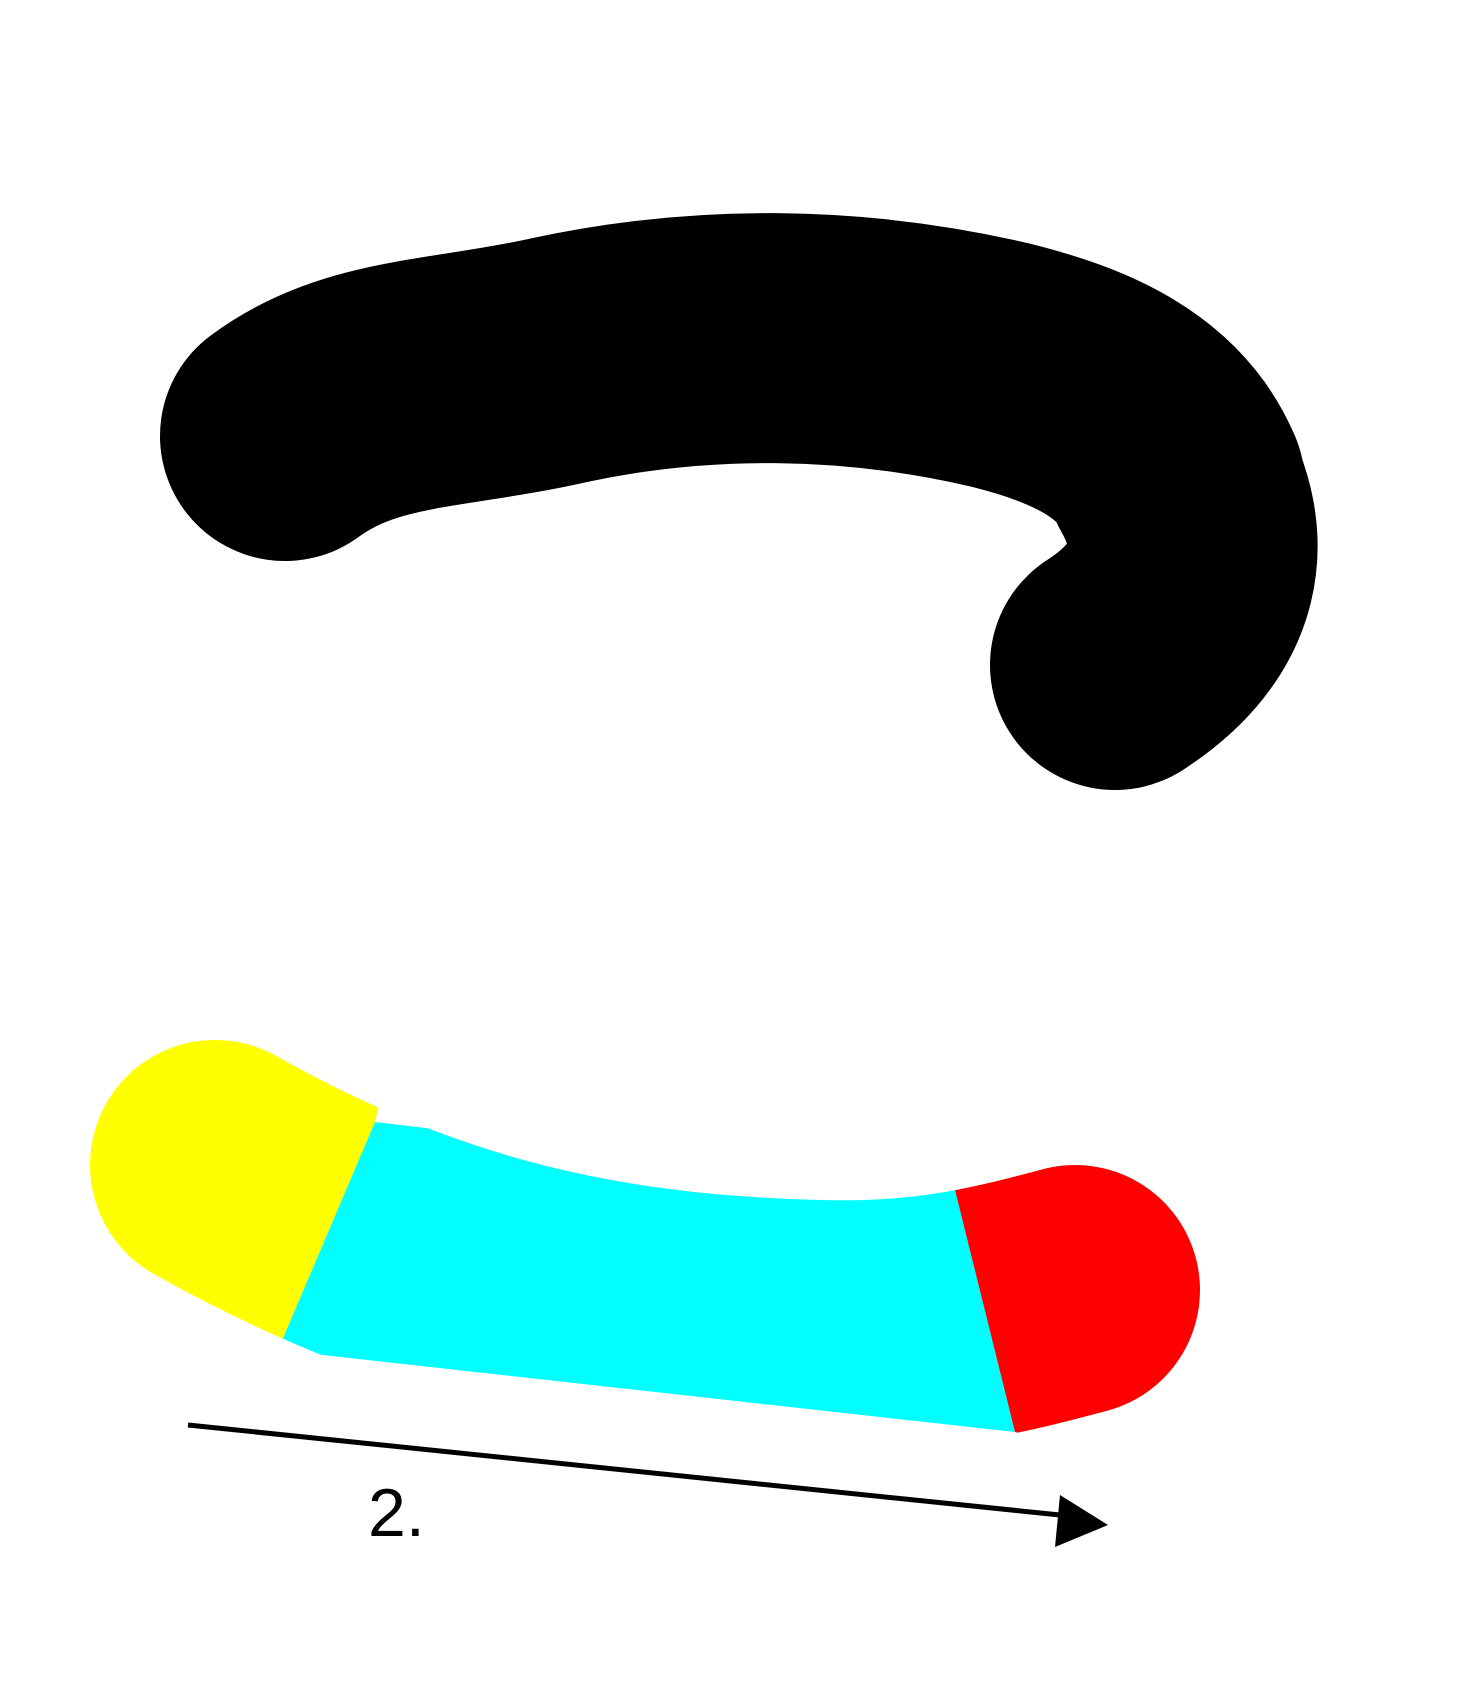  What do you see at coordinates (396, 1513) in the screenshot?
I see `step-label: 2.` at bounding box center [396, 1513].